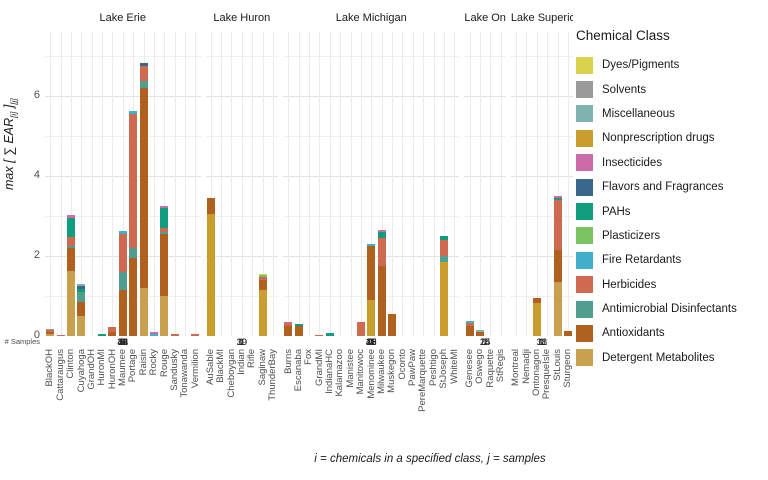  I want to click on site-label: Muskegon, so click(392, 371).